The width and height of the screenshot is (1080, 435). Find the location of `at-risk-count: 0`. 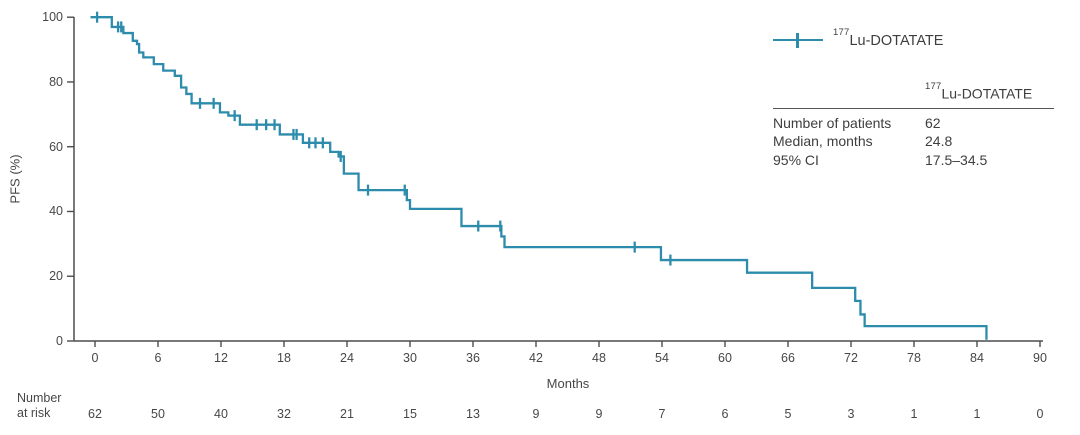

at-risk-count: 0 is located at coordinates (1040, 414).